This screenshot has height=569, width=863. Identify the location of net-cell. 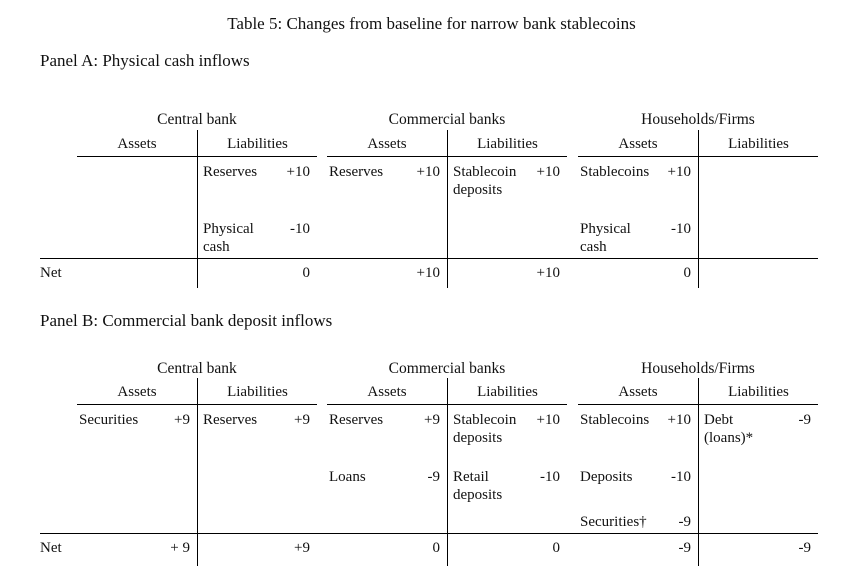
(758, 273).